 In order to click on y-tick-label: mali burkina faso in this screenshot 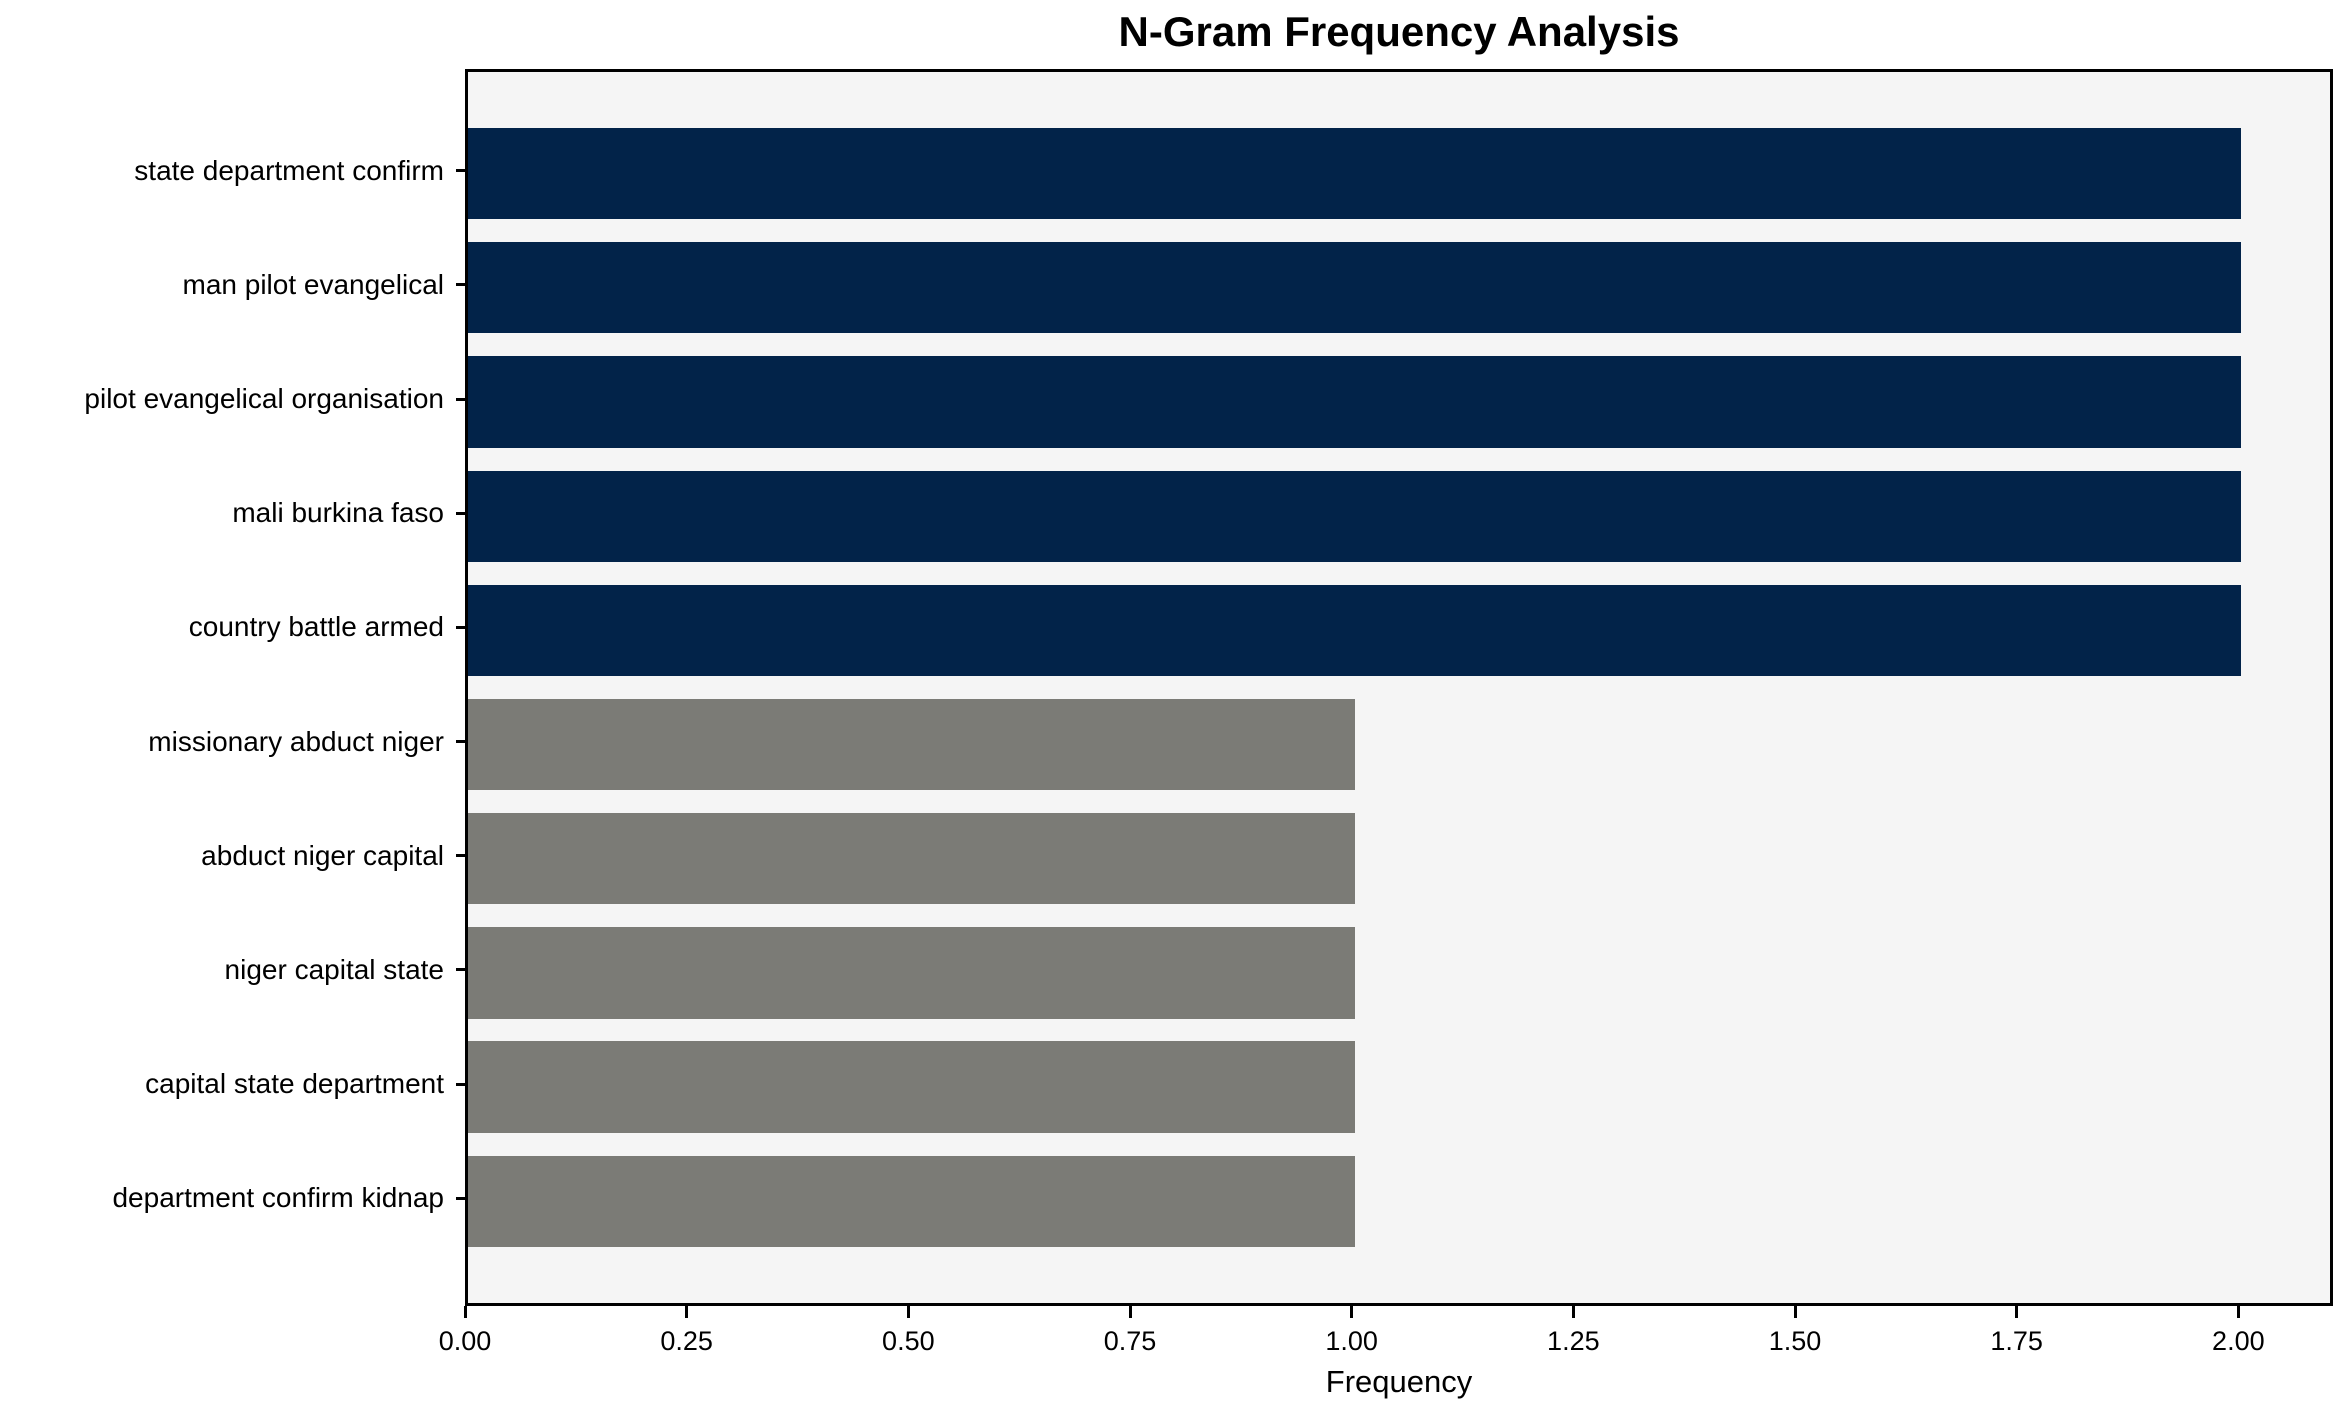, I will do `click(338, 513)`.